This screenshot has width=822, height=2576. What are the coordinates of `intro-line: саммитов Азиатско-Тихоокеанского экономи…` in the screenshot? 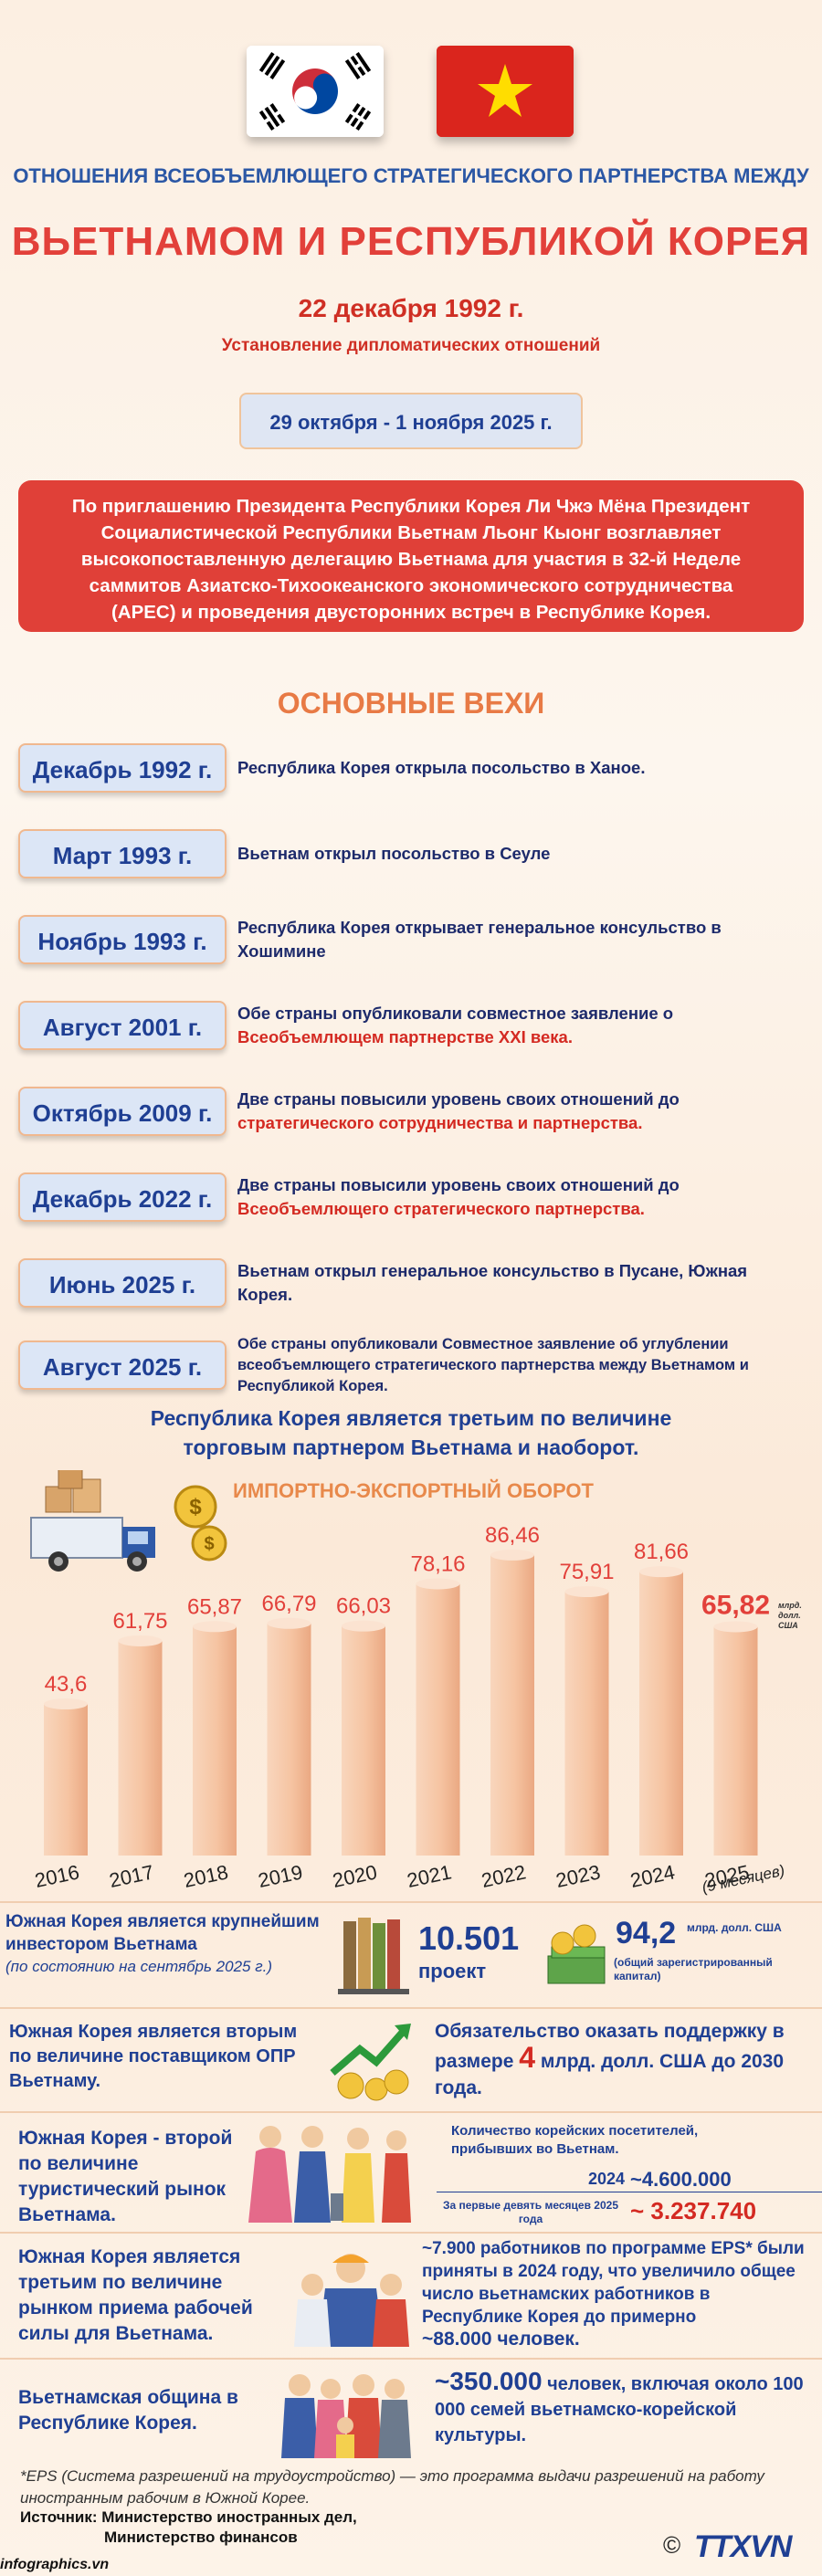 It's located at (411, 585).